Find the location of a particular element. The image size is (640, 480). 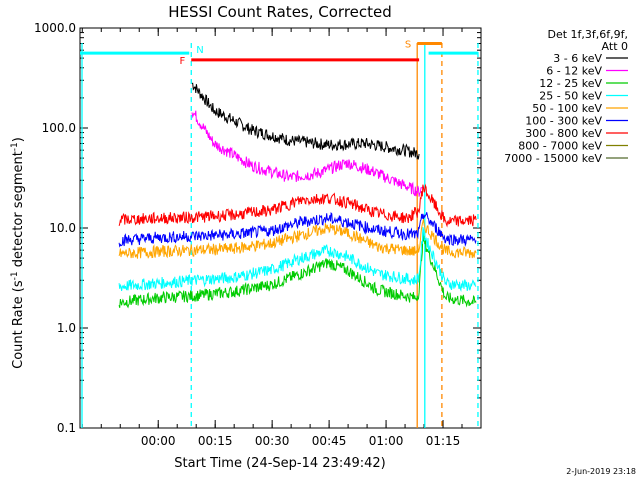

legend-label: 100 - 300 keV is located at coordinates (563, 121).